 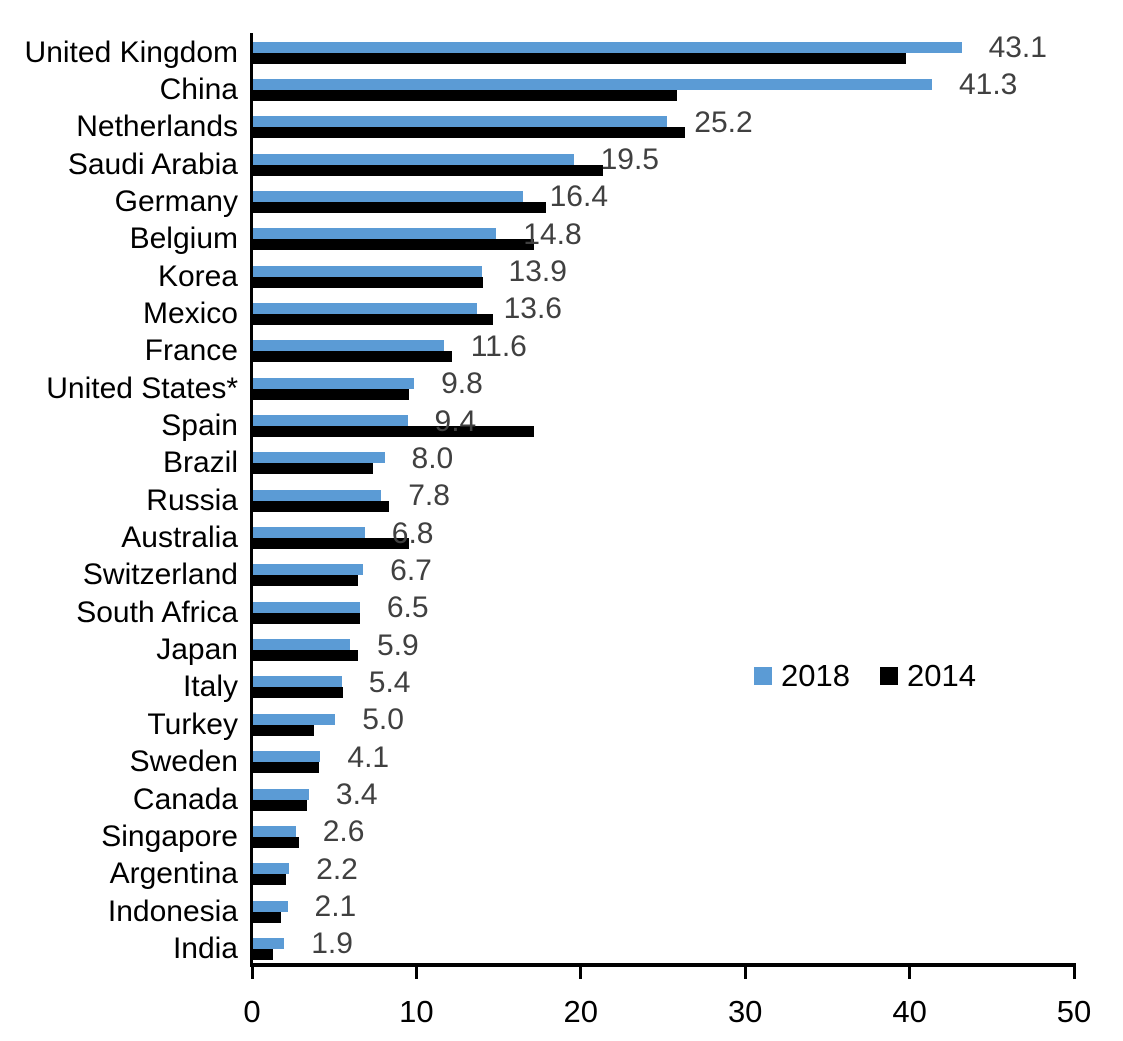 I want to click on y-axis-line, so click(x=251, y=499).